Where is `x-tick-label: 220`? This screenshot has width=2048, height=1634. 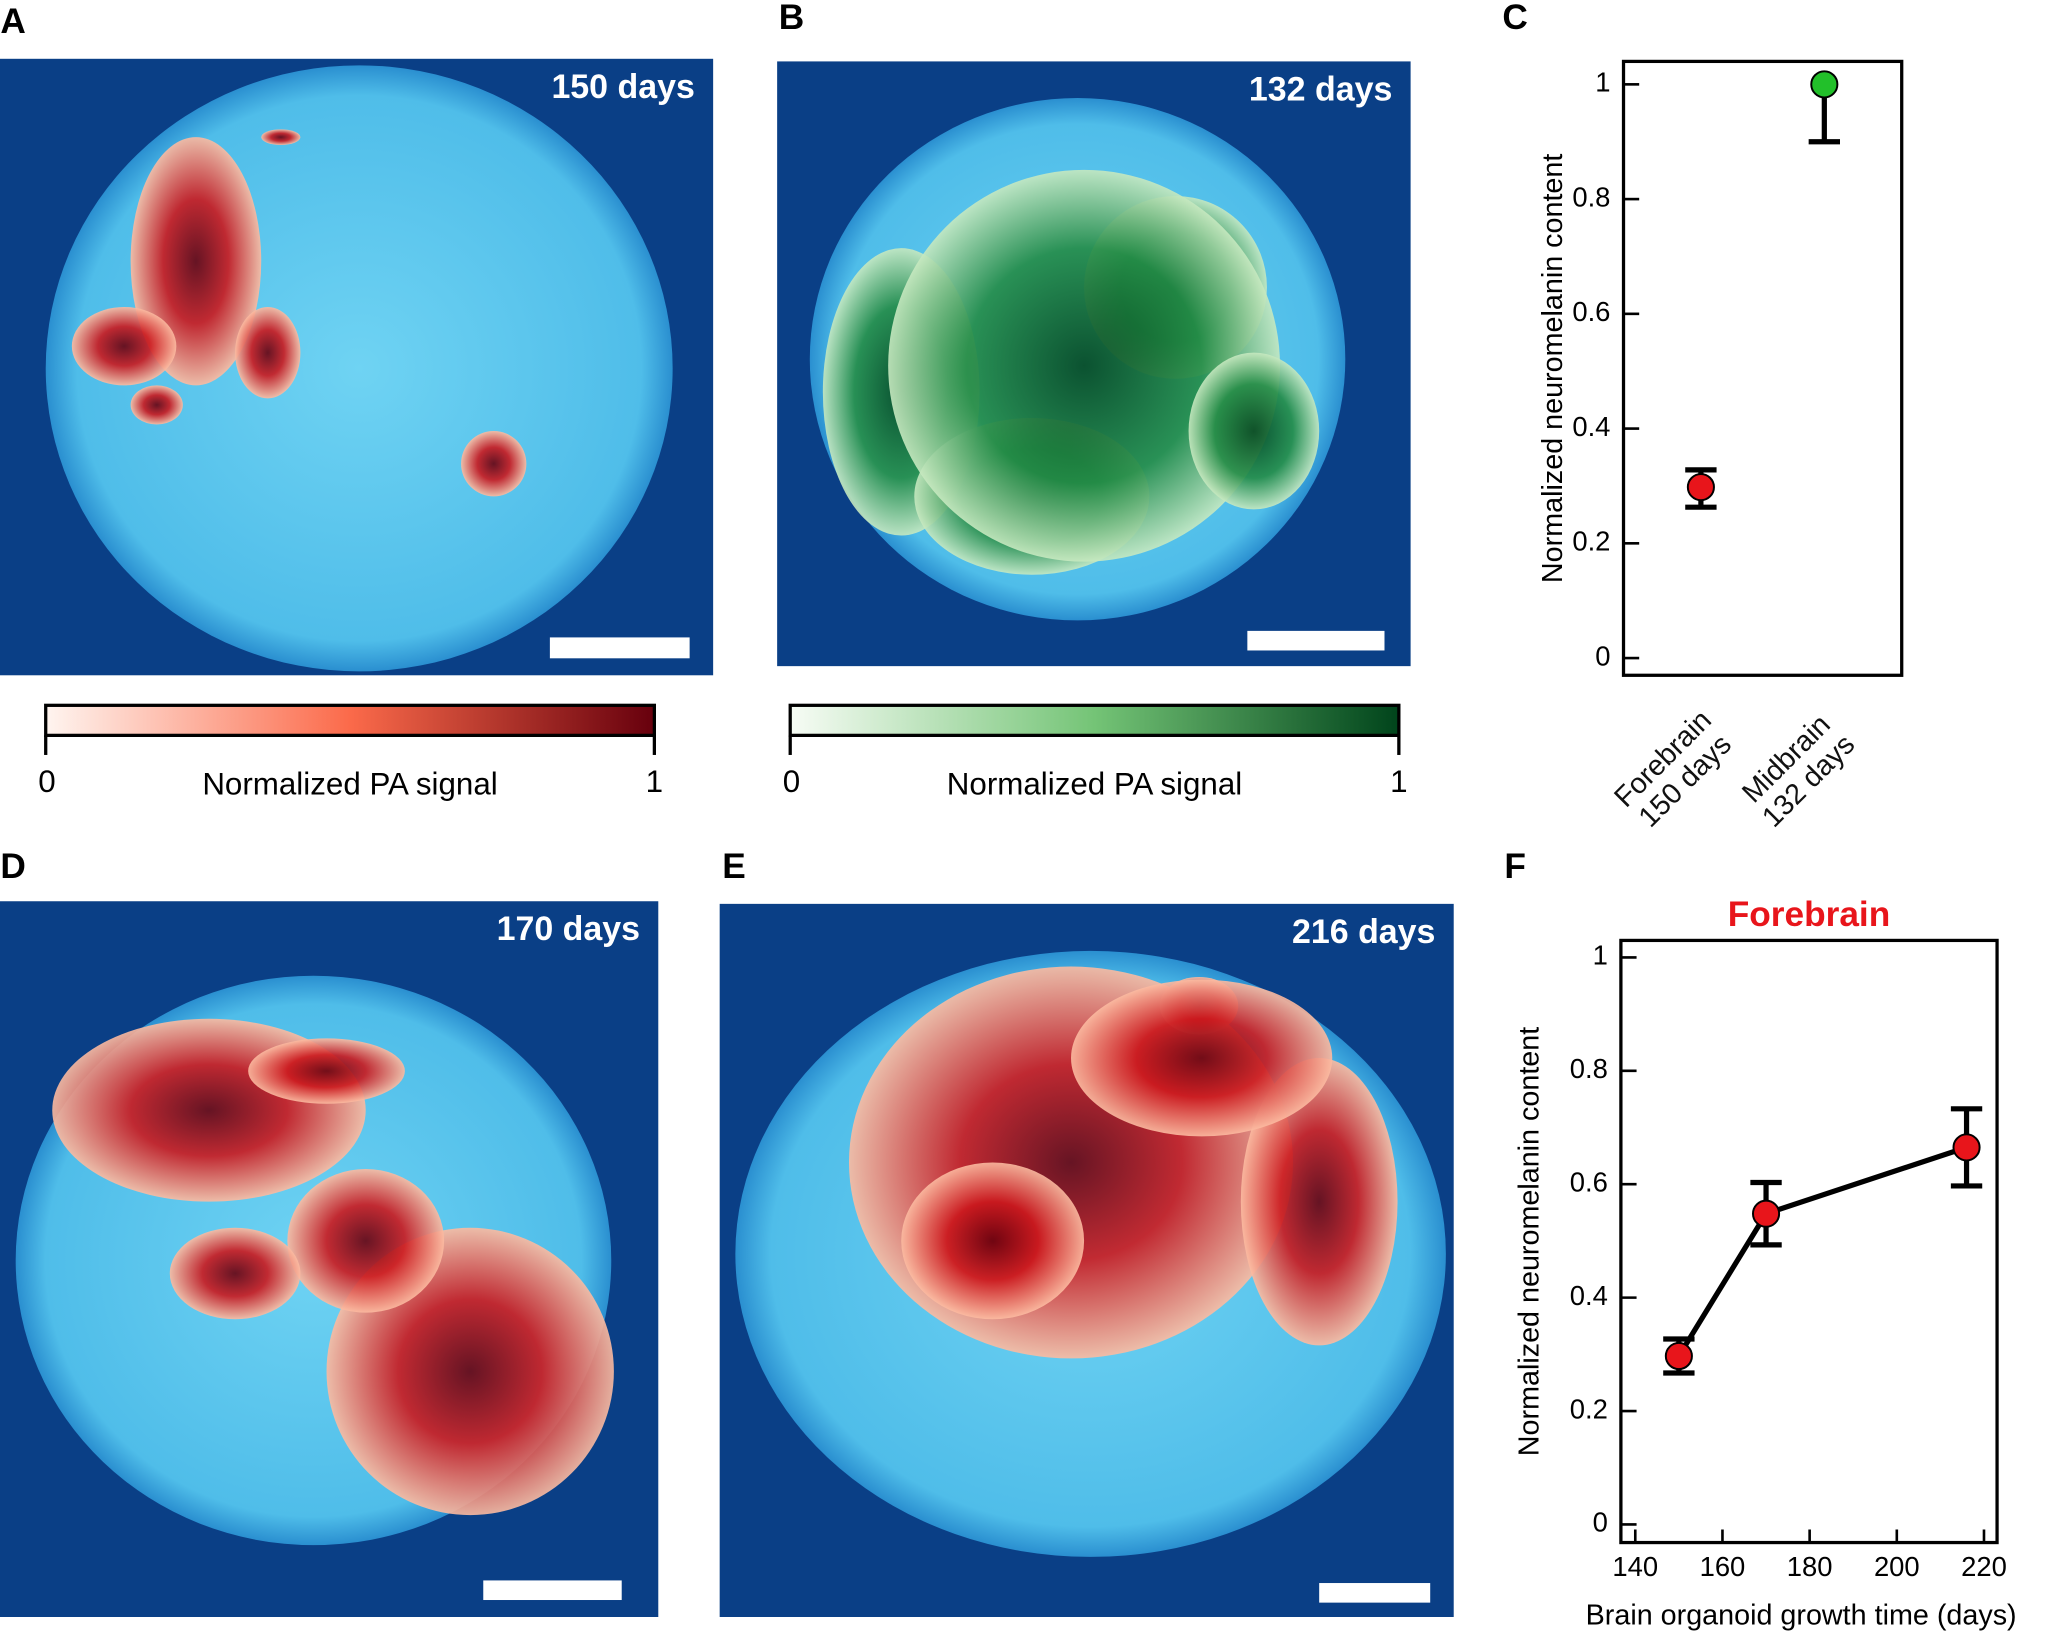
x-tick-label: 220 is located at coordinates (1984, 1566).